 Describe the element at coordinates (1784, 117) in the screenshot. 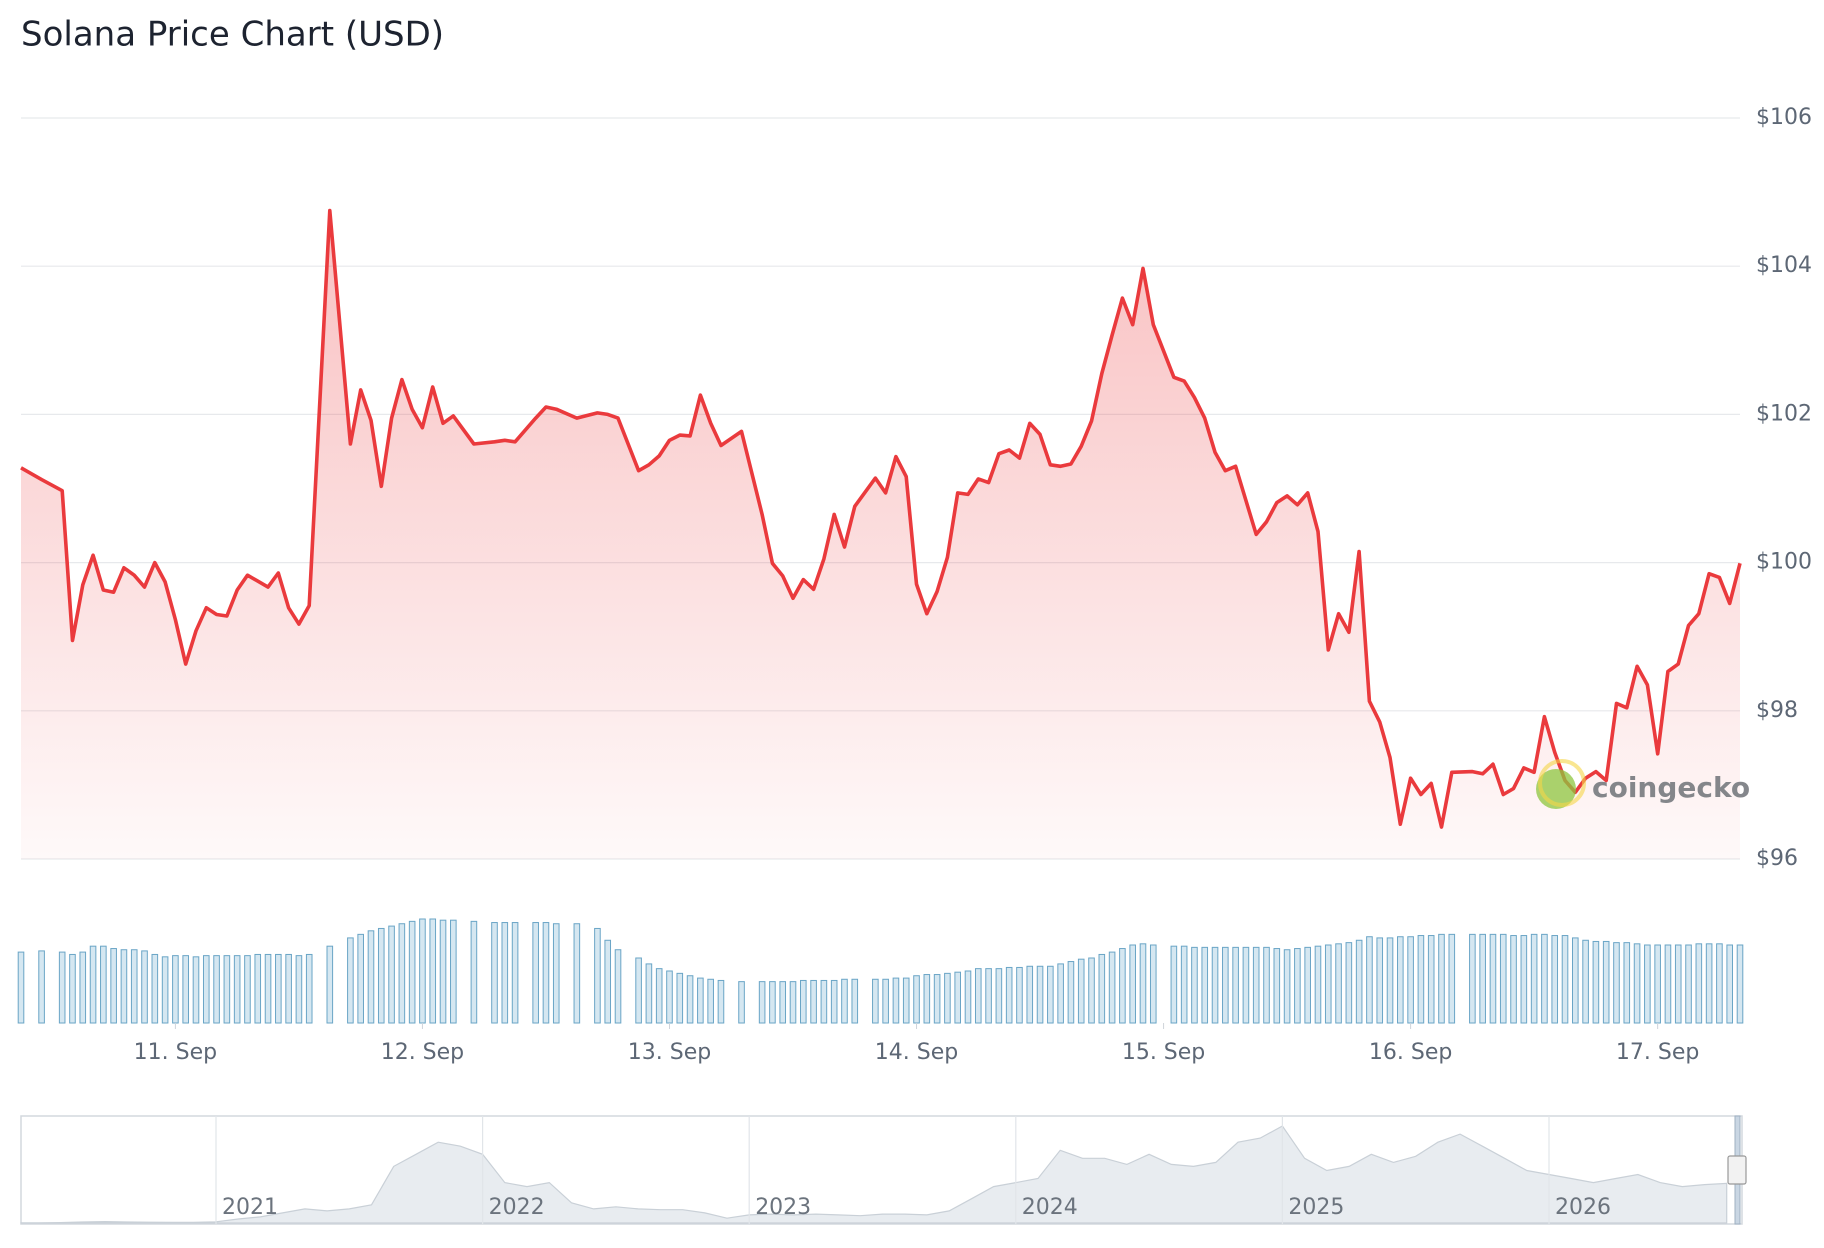

I see `y-tick-label: $106` at that location.